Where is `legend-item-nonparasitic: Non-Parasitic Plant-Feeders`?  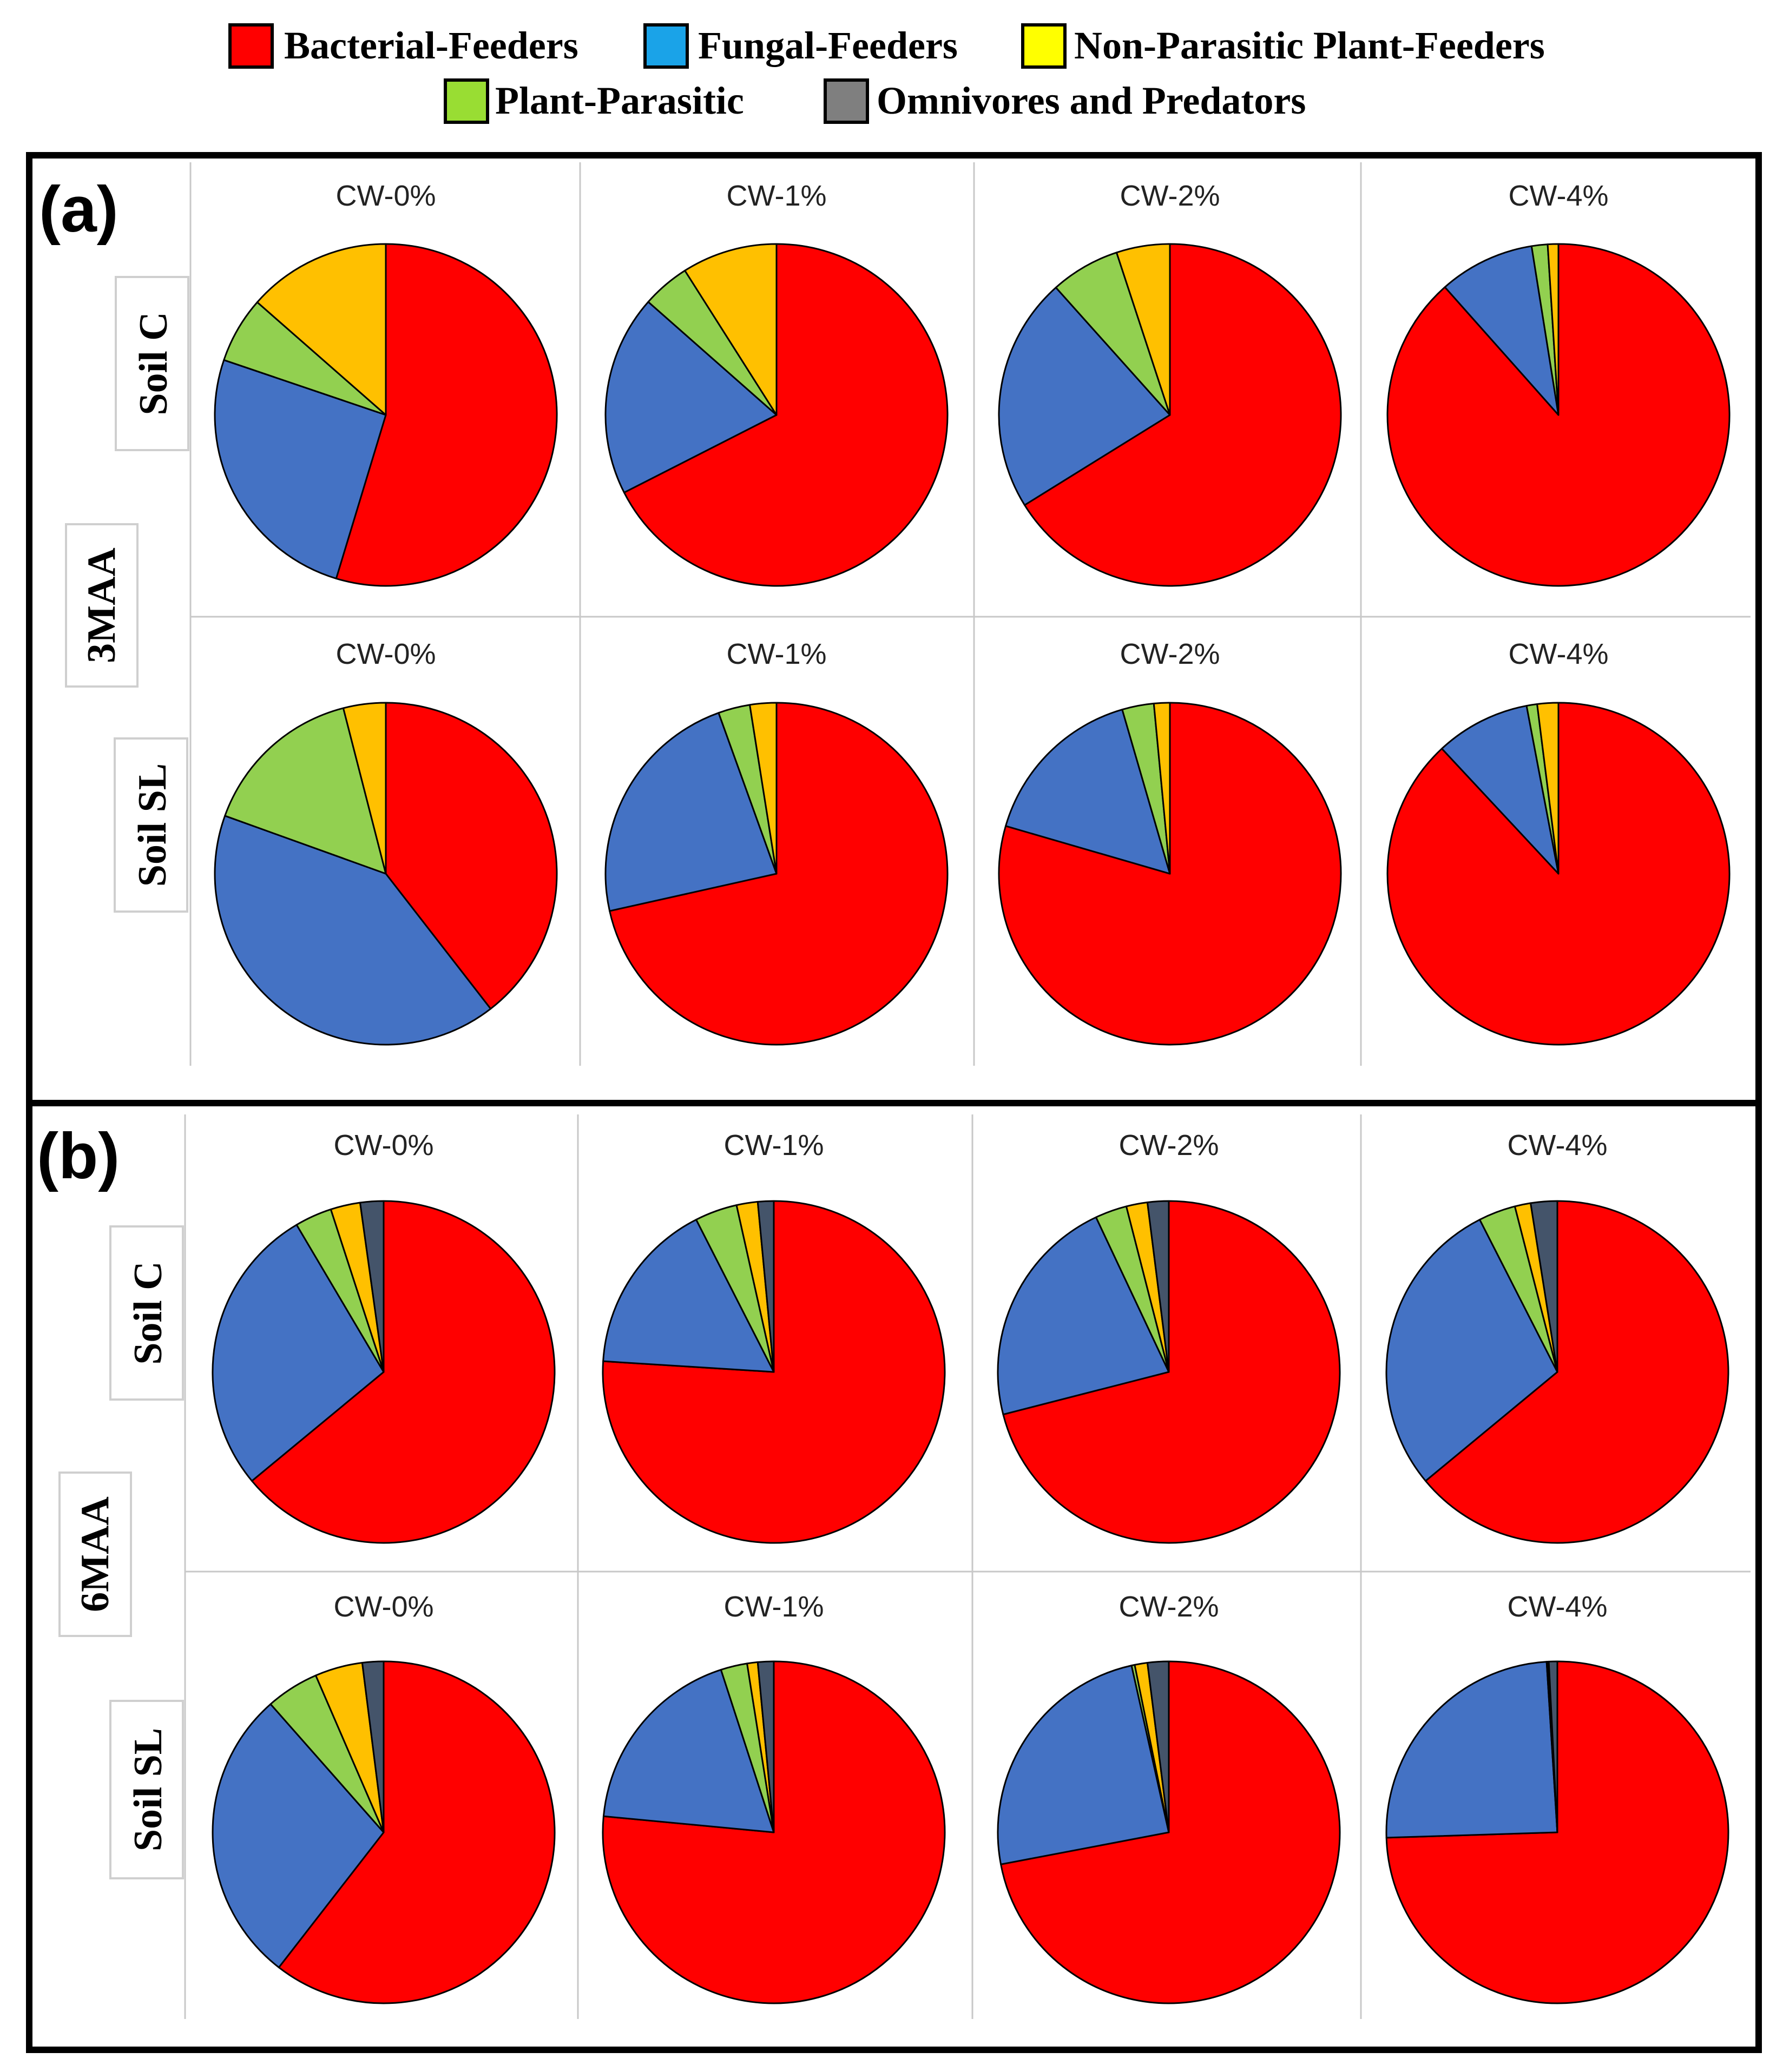 legend-item-nonparasitic: Non-Parasitic Plant-Feeders is located at coordinates (1283, 46).